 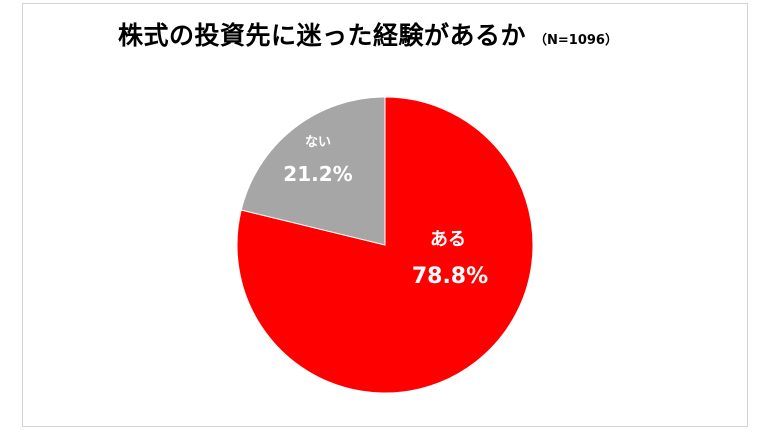 I want to click on chart-subtitle: （N=1096）, so click(x=576, y=40).